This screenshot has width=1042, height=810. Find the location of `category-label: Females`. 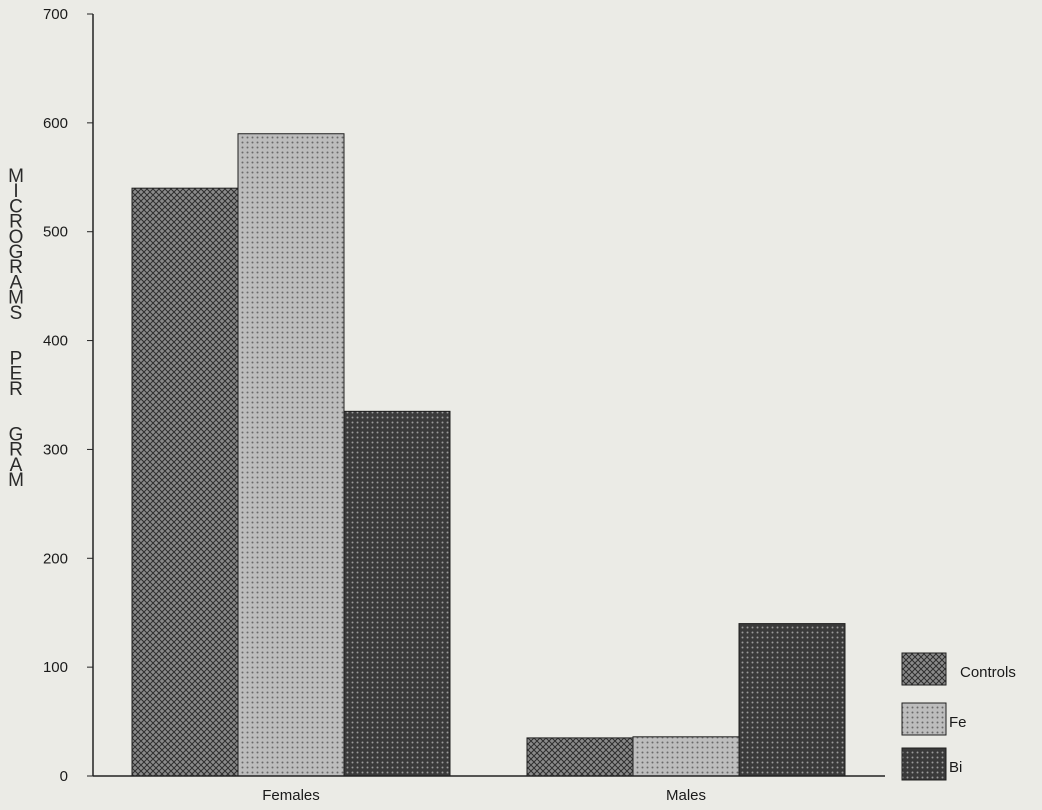

category-label: Females is located at coordinates (291, 795).